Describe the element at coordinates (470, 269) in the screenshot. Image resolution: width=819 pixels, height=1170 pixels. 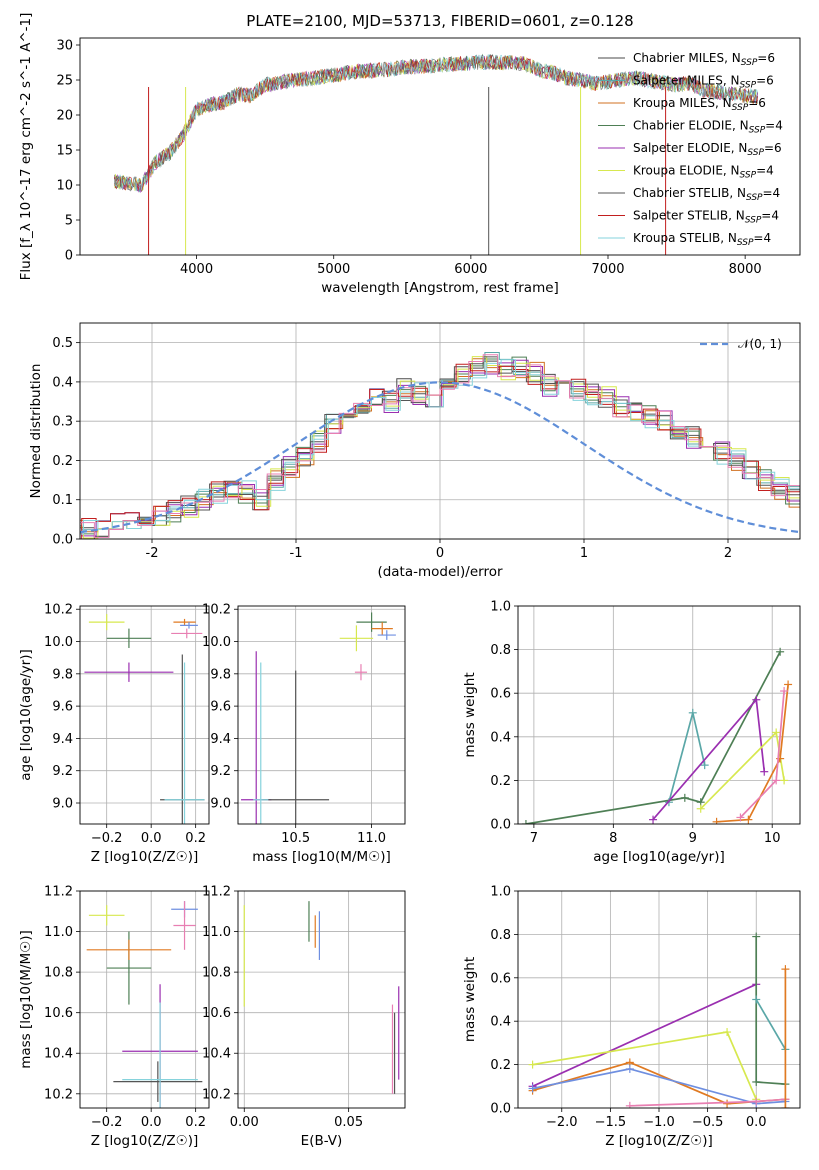
I see `x-tick-label: 6000` at that location.